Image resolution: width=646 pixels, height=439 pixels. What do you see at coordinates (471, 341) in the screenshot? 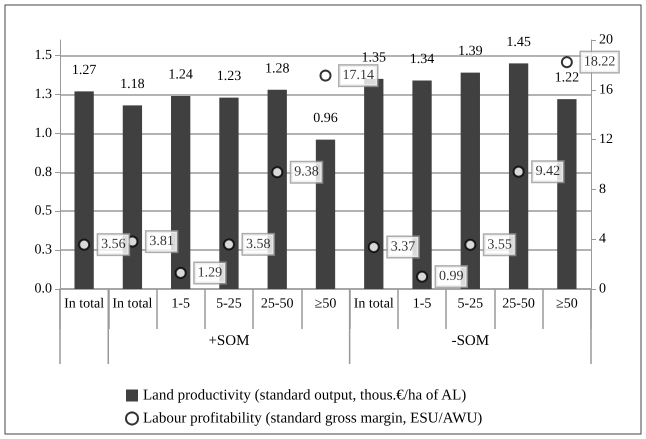
I see `text: -SOM` at bounding box center [471, 341].